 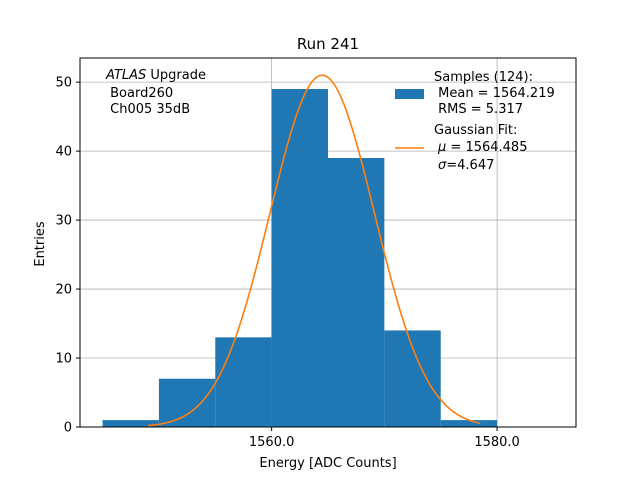 I want to click on legend-samples-header: Samples (124):, so click(x=483, y=77).